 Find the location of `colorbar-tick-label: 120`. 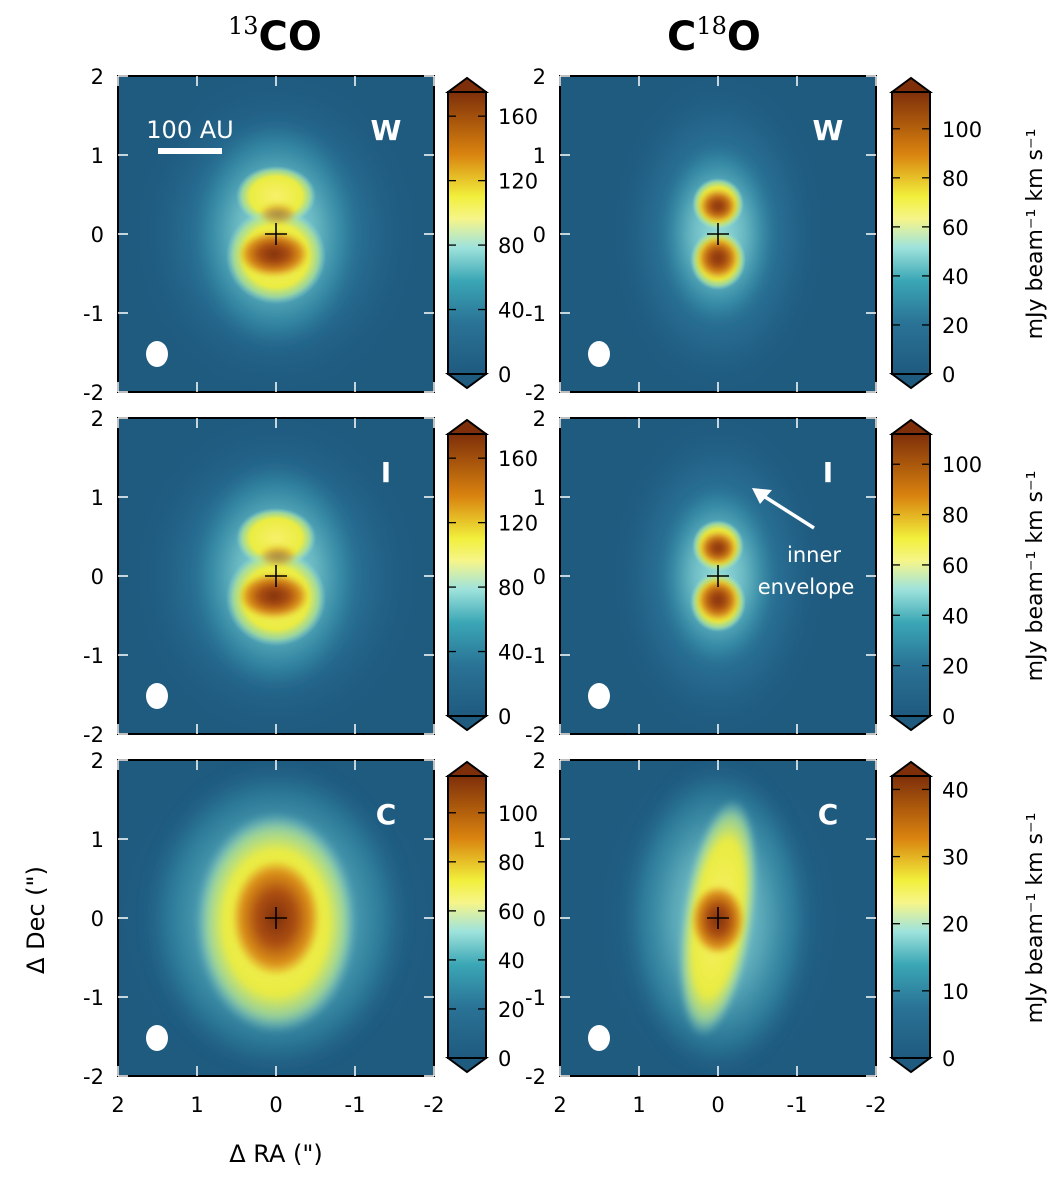

colorbar-tick-label: 120 is located at coordinates (518, 524).